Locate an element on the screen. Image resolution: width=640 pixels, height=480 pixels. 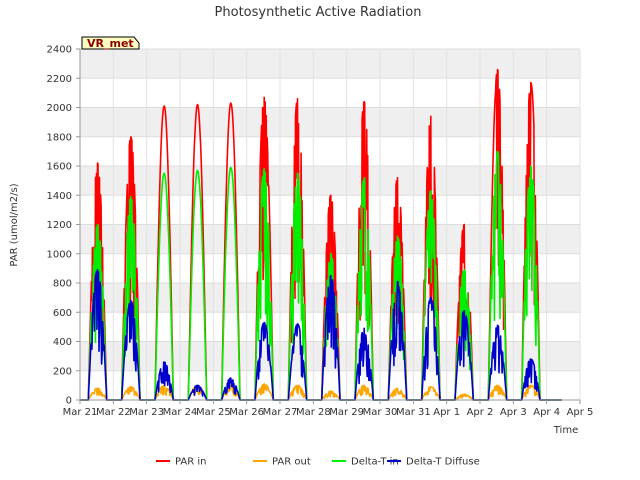
x-tick-label: Mar 27 is located at coordinates (280, 412).